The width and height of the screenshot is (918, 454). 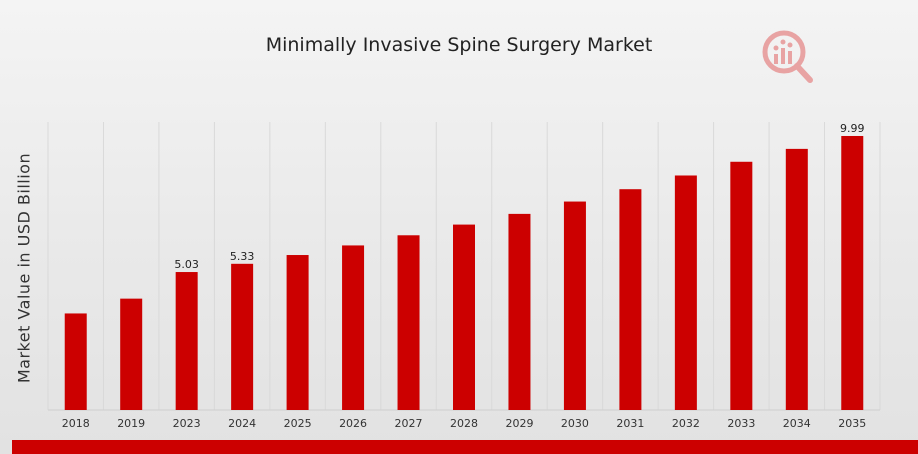 What do you see at coordinates (187, 423) in the screenshot?
I see `x-tick-label: 2023` at bounding box center [187, 423].